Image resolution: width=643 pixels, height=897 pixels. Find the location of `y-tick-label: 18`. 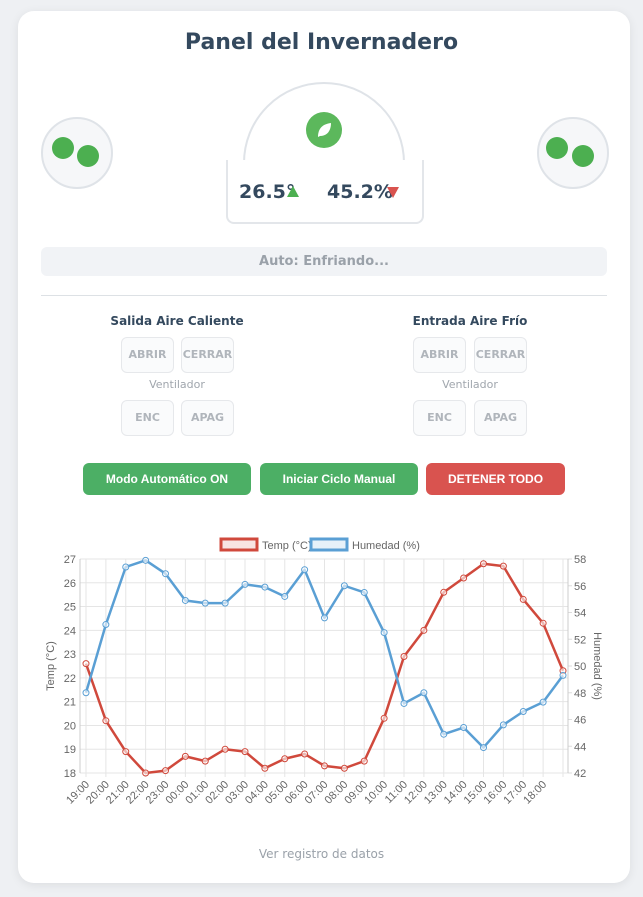

y-tick-label: 18 is located at coordinates (70, 774).